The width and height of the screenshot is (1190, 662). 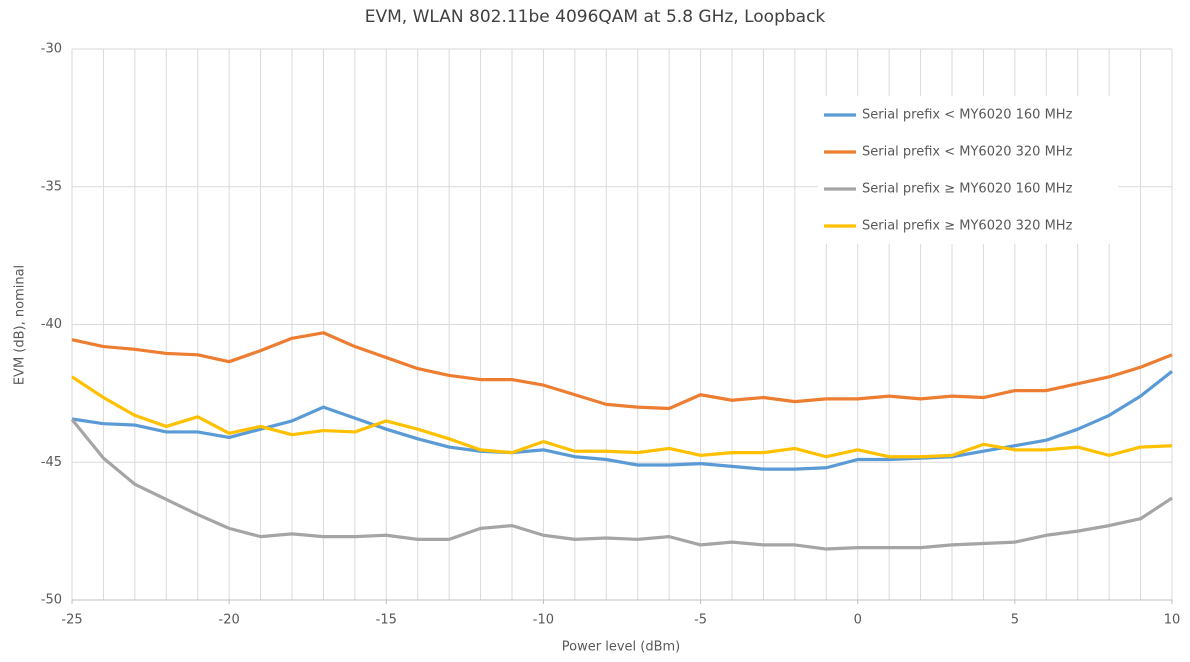 What do you see at coordinates (621, 647) in the screenshot?
I see `x-axis-label: Power level (dBm)` at bounding box center [621, 647].